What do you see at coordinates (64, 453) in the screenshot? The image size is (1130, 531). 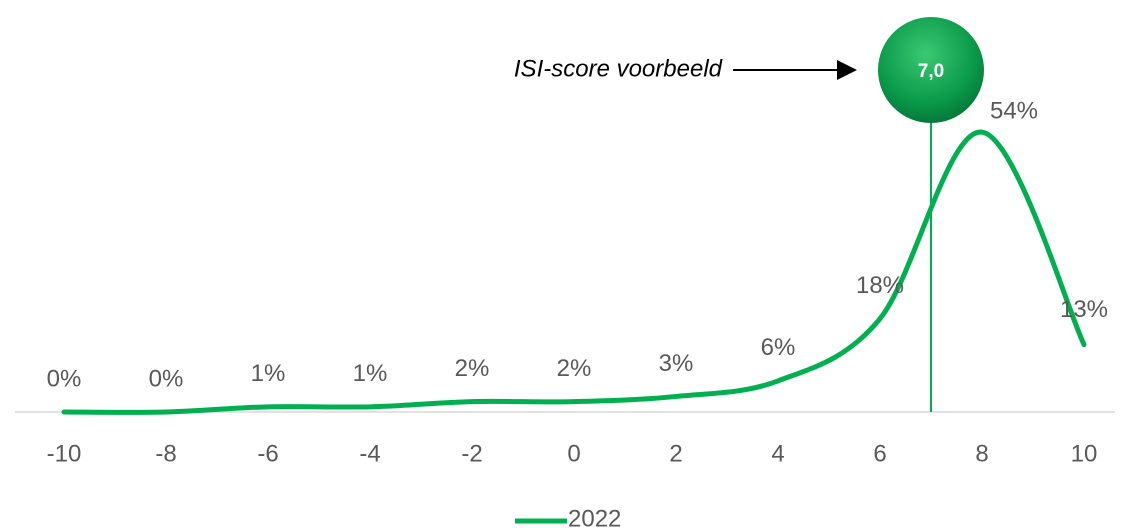 I see `x-tick-label: -10` at bounding box center [64, 453].